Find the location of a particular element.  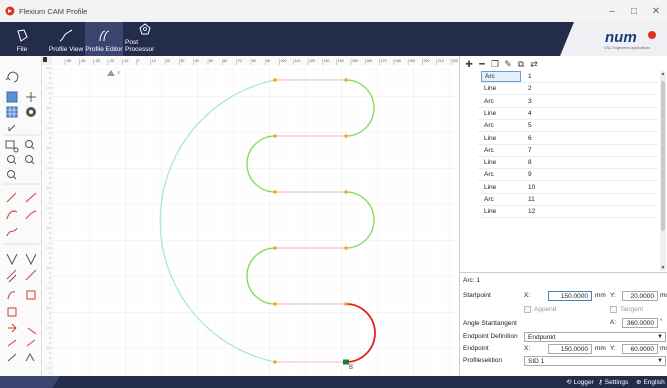

settings-label: Settings is located at coordinates (616, 382).